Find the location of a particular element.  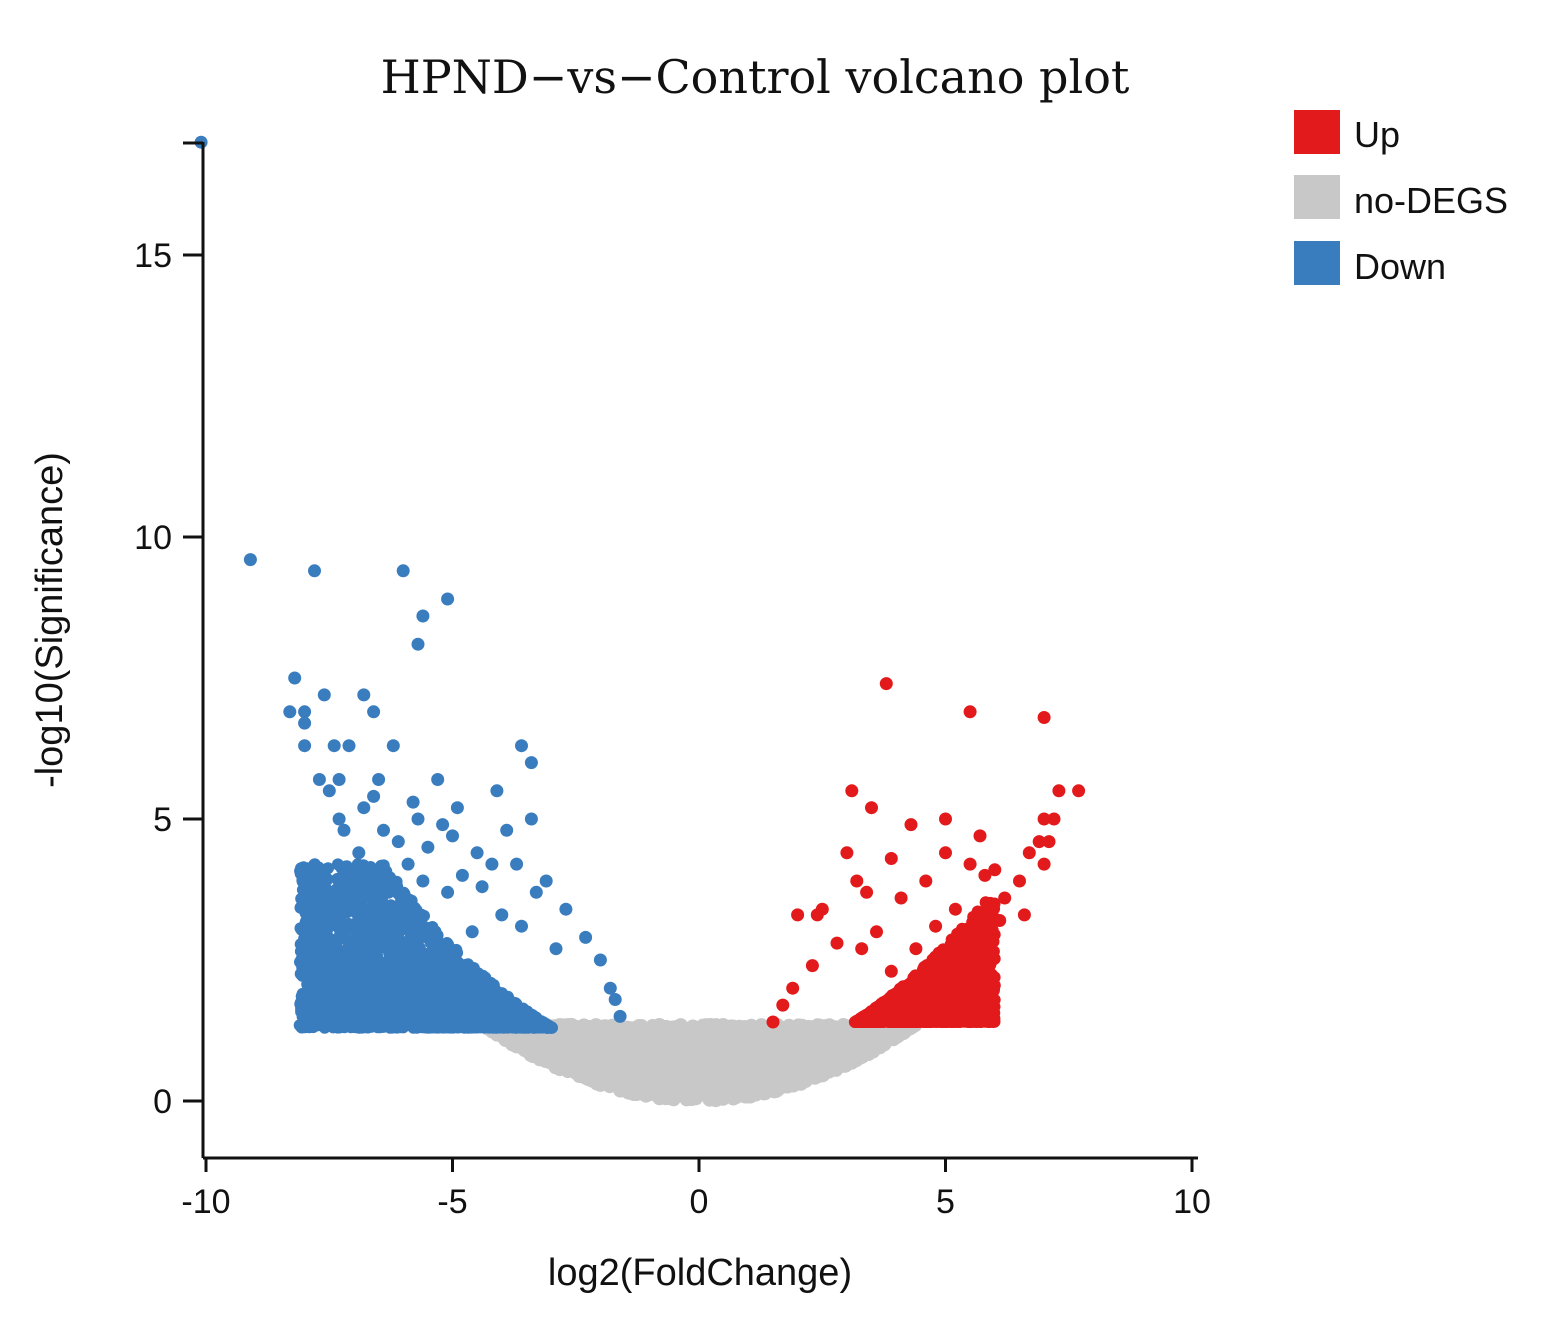

dense-point-regions is located at coordinates (647, 983).